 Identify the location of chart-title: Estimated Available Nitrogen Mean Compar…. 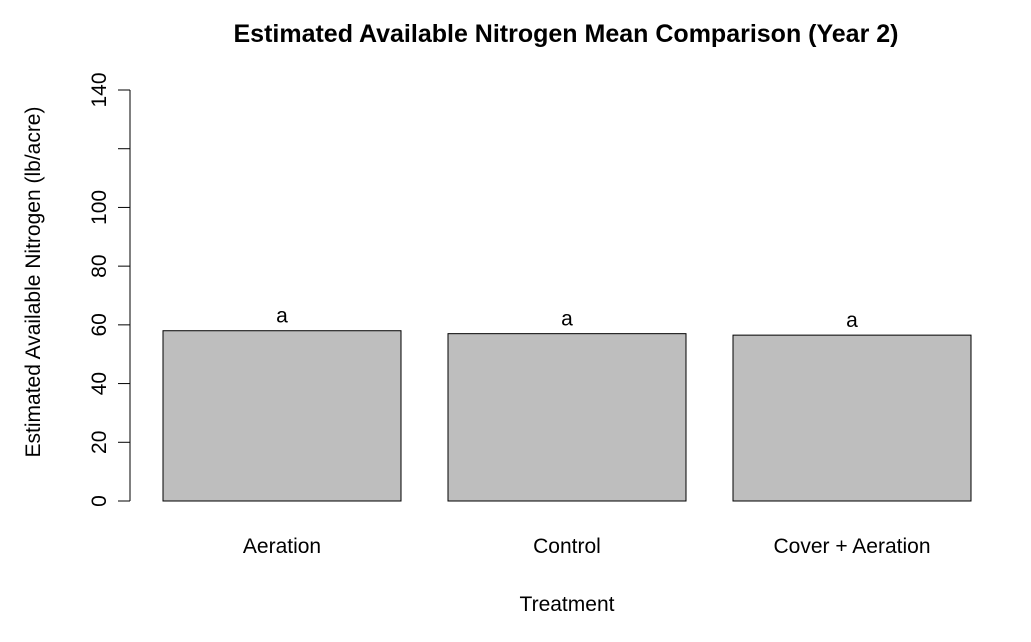
(566, 34).